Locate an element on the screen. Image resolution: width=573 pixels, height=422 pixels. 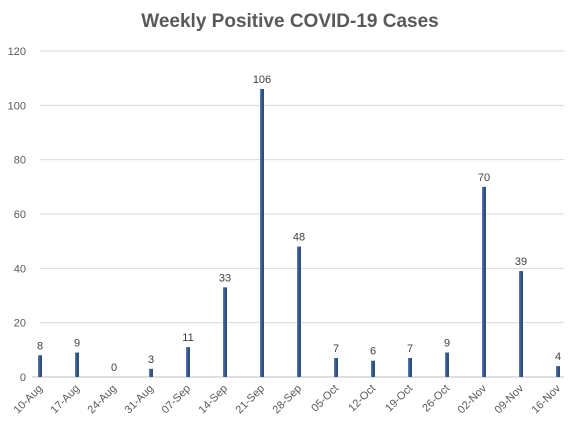
x-tick-label-14-Sep: 14-Sep is located at coordinates (214, 400).